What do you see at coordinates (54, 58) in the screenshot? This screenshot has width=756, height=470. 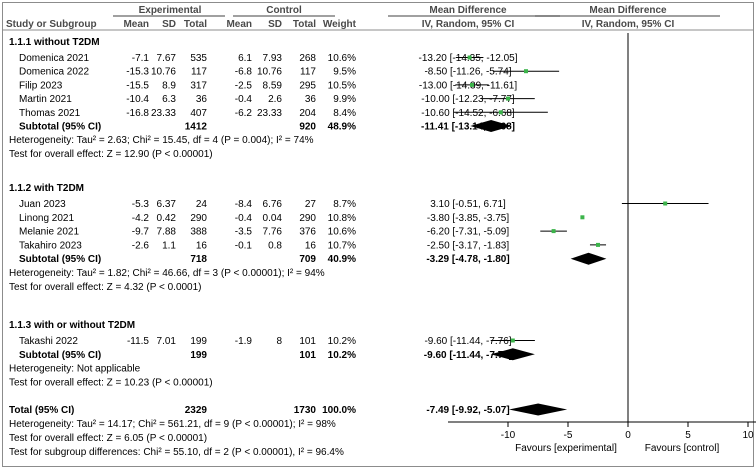 I see `study-name: Domenica 2021` at bounding box center [54, 58].